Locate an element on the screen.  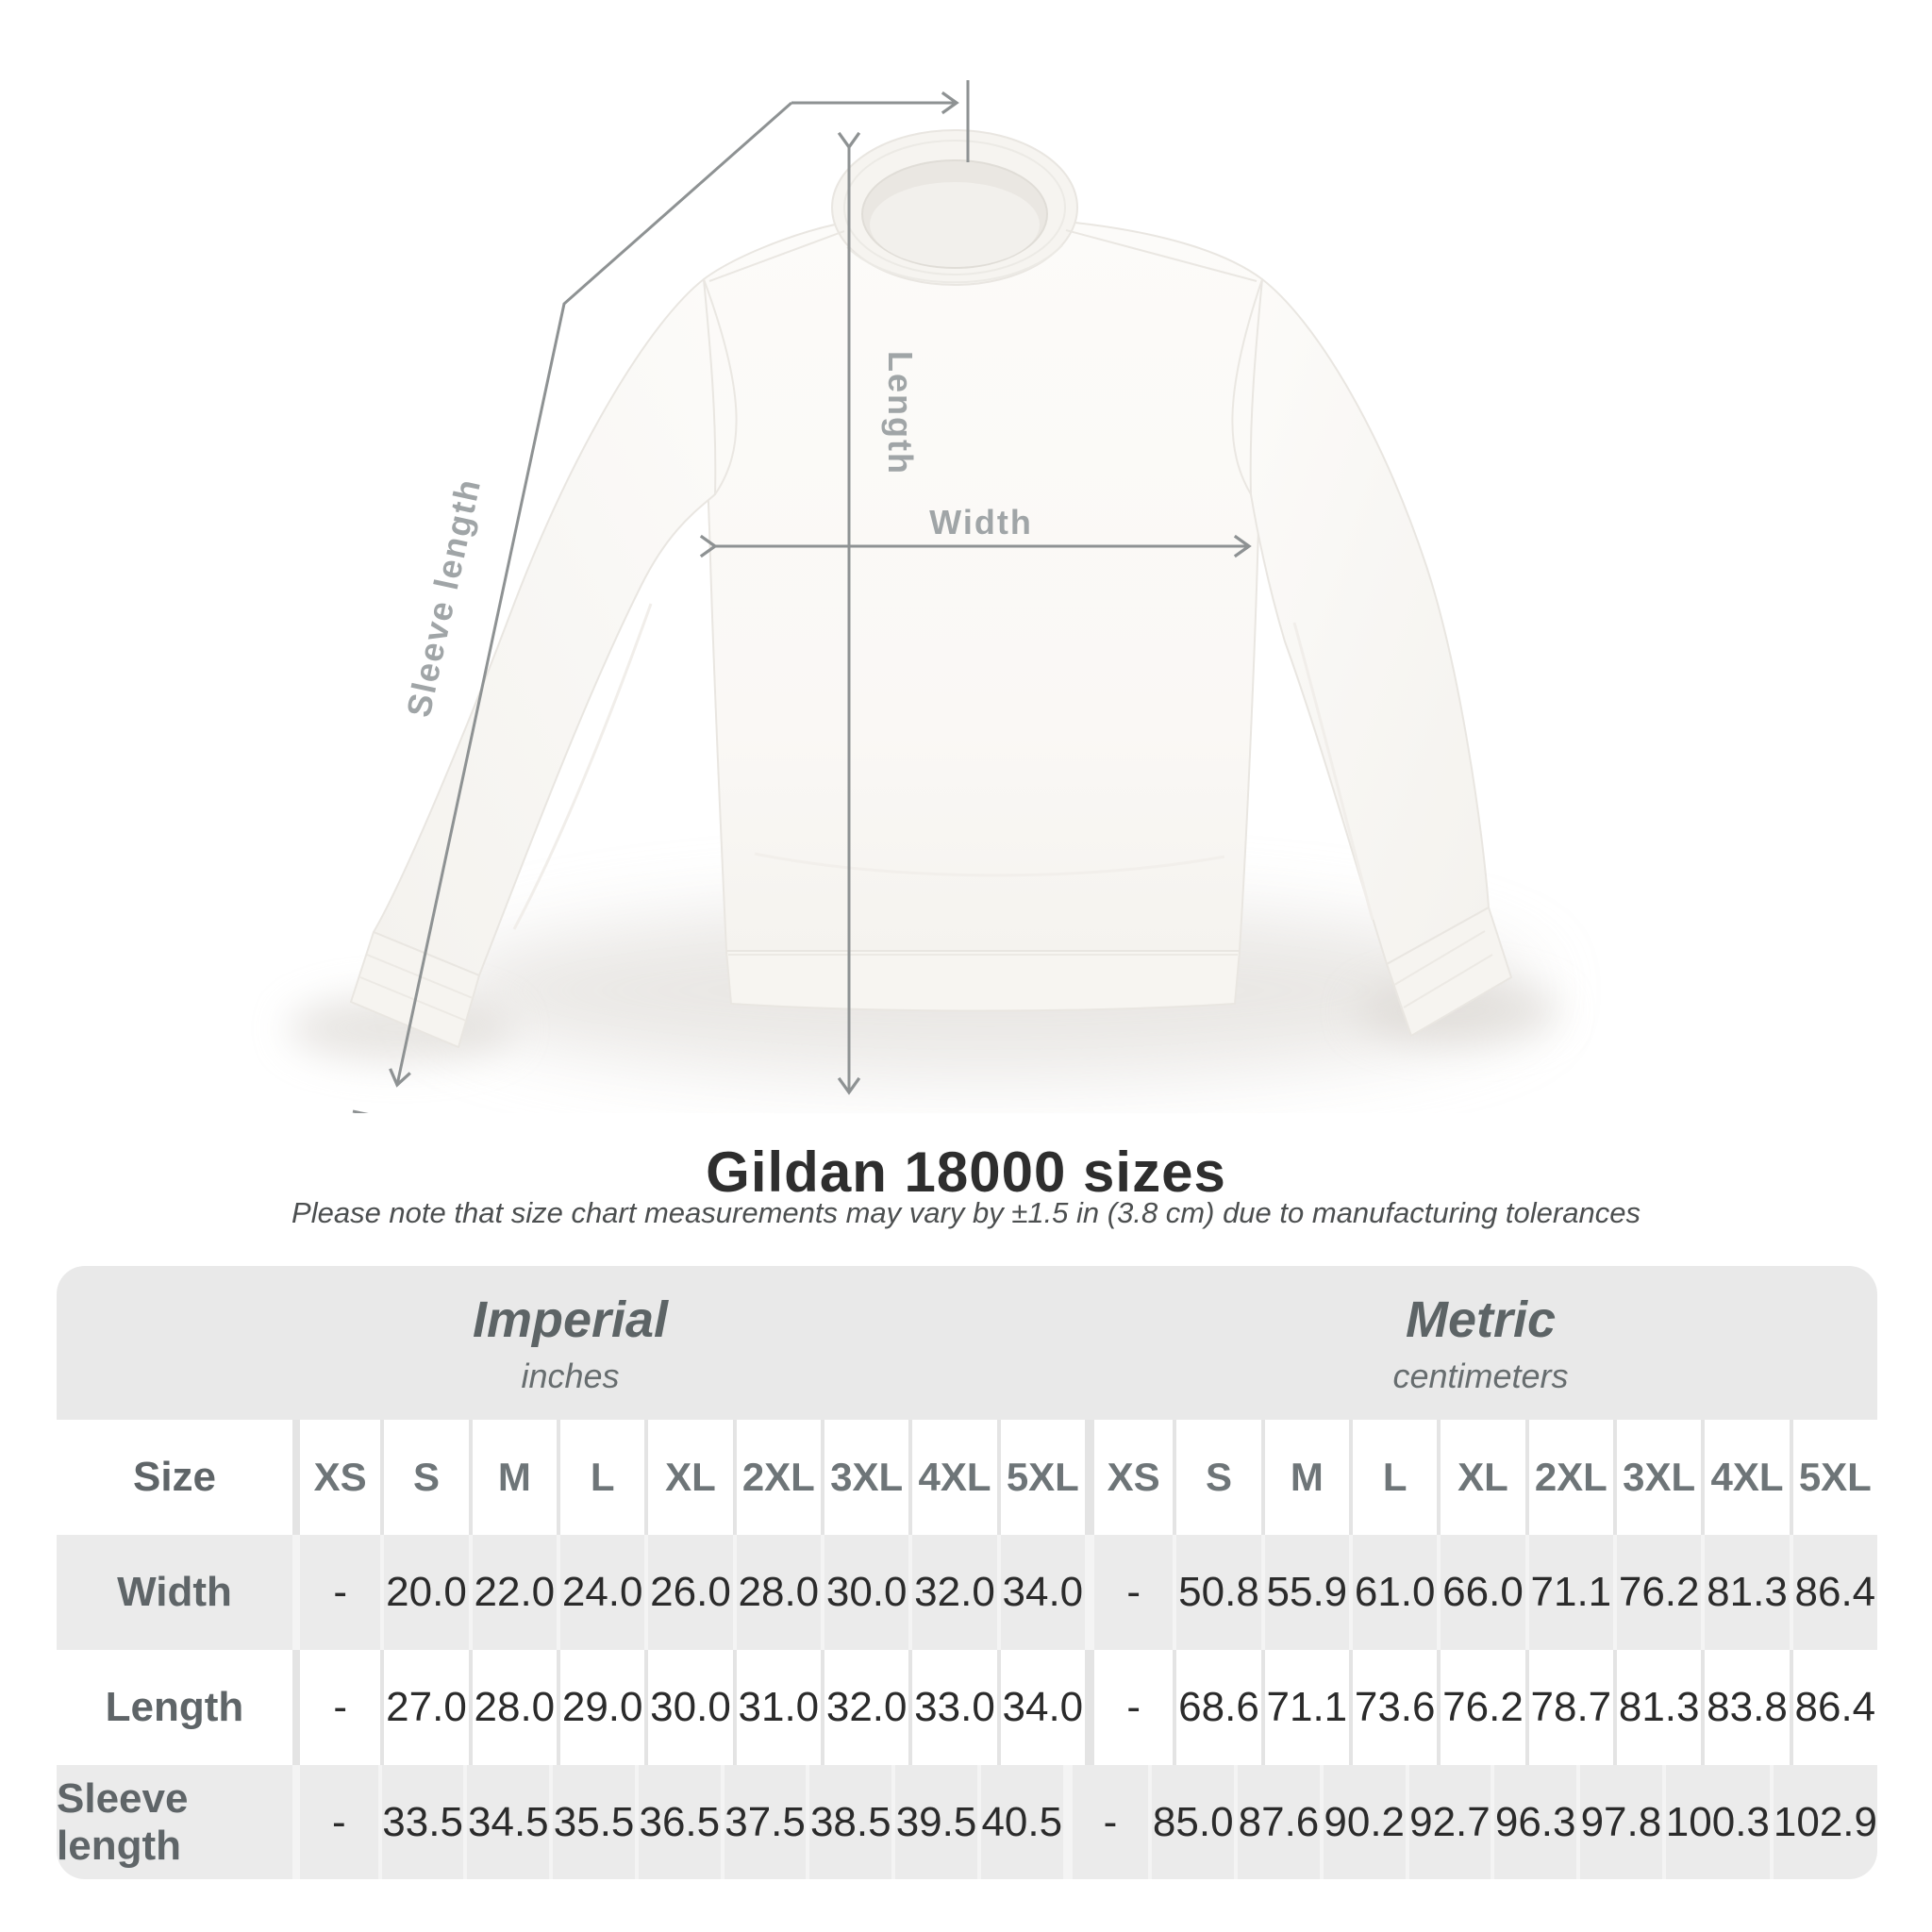
table-cell: 73.6 is located at coordinates (1393, 1708).